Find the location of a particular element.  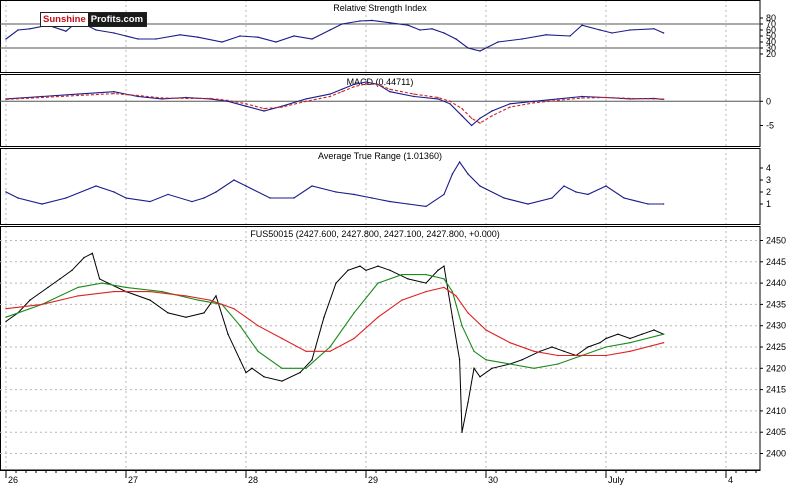

panel-frame is located at coordinates (380, 110).